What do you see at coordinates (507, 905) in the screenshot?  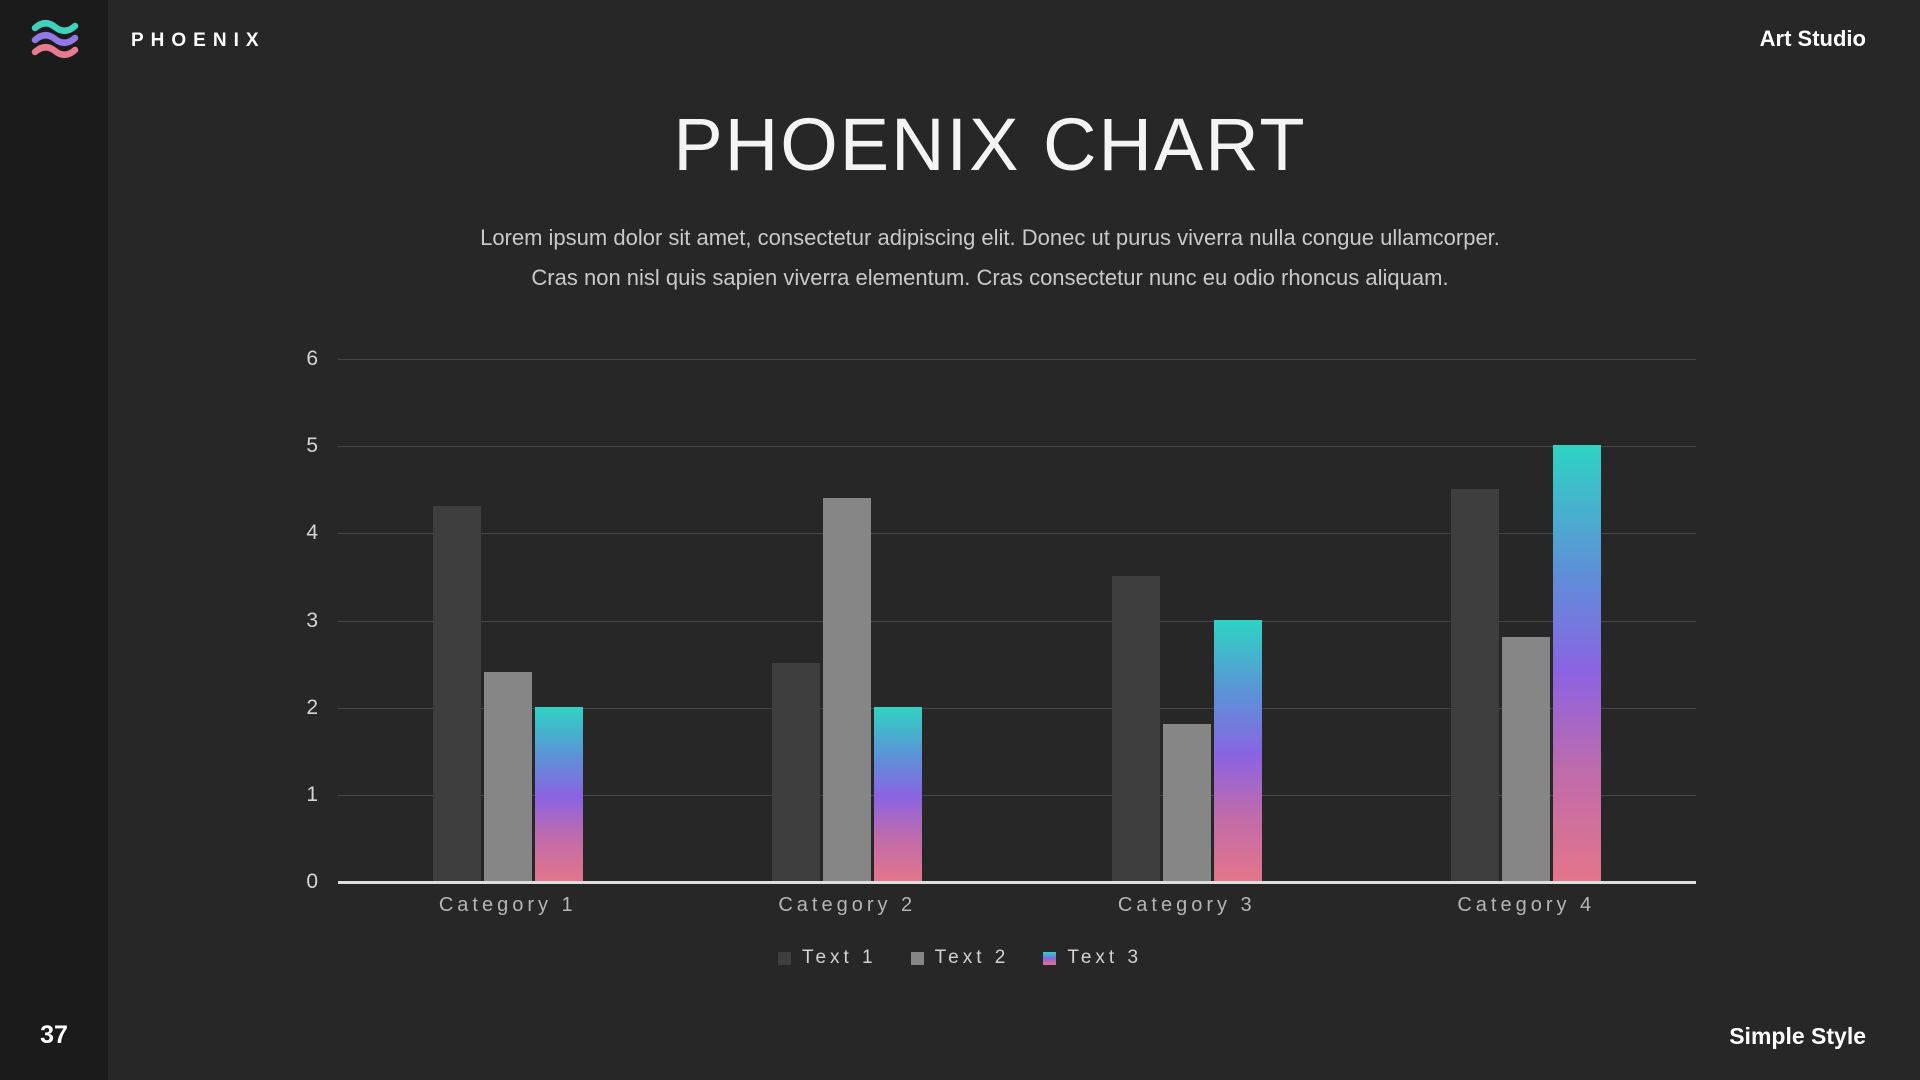 I see `category-label: Category 1` at bounding box center [507, 905].